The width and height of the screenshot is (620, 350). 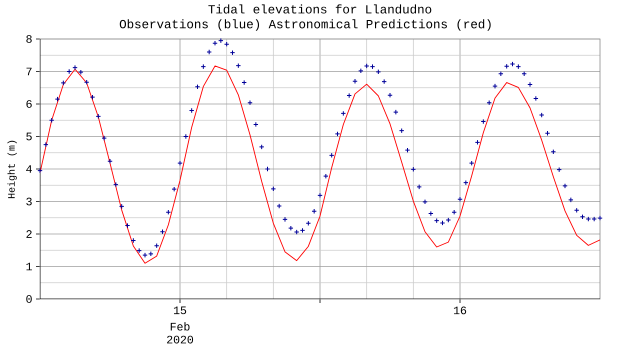 I want to click on y-tick-label: 5, so click(x=29, y=136).